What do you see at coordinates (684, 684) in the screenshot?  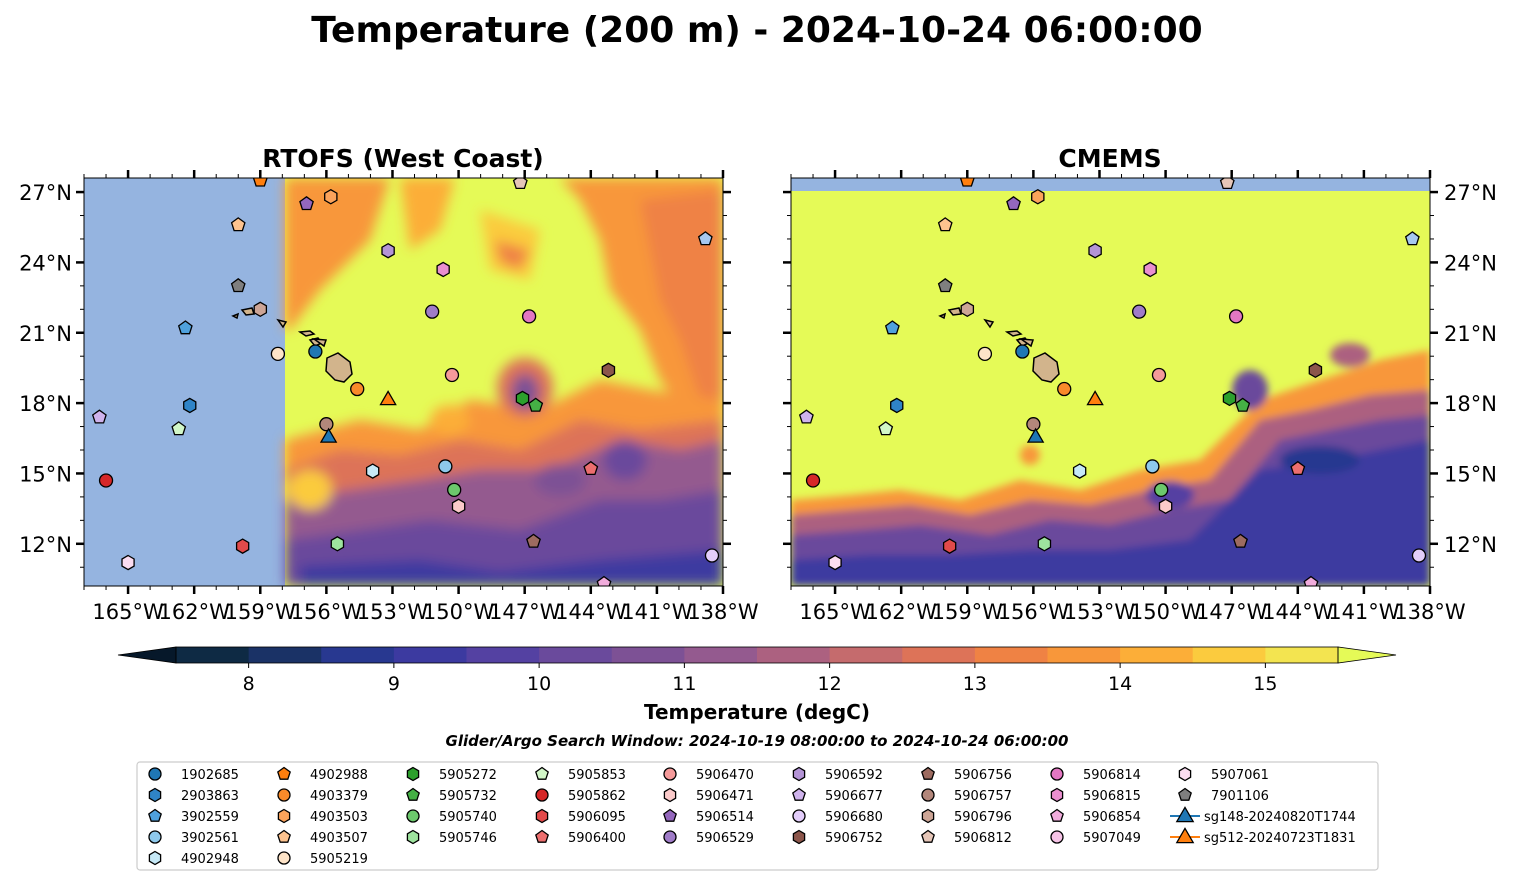 I see `colorbar-tick-label: 11` at bounding box center [684, 684].